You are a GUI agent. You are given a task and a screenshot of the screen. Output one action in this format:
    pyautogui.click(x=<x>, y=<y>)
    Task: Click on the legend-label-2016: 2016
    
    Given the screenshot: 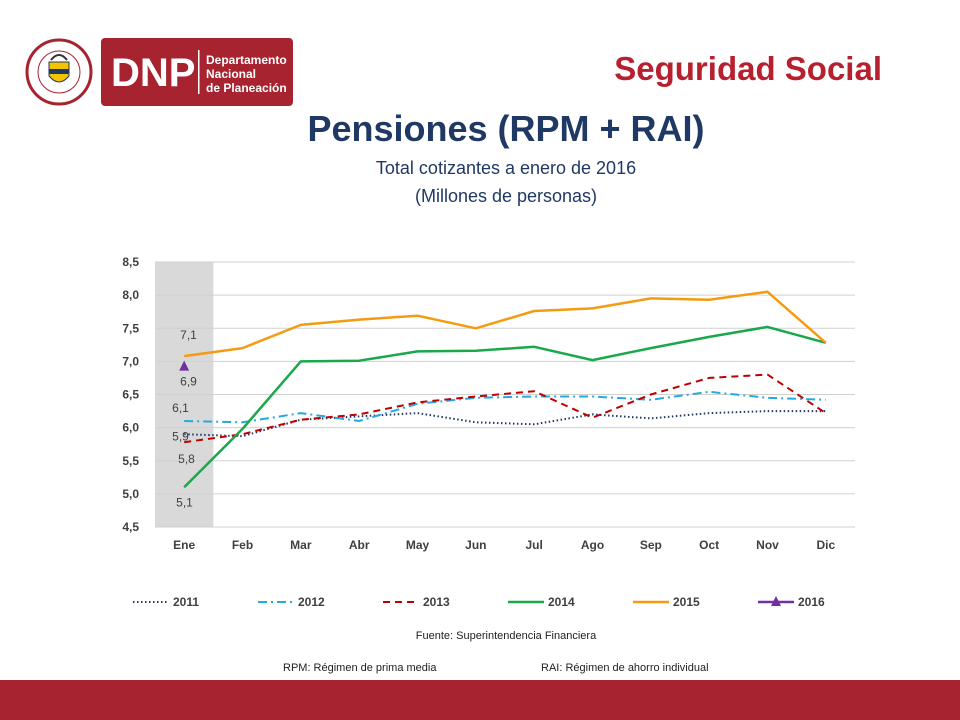 What is the action you would take?
    pyautogui.click(x=811, y=602)
    